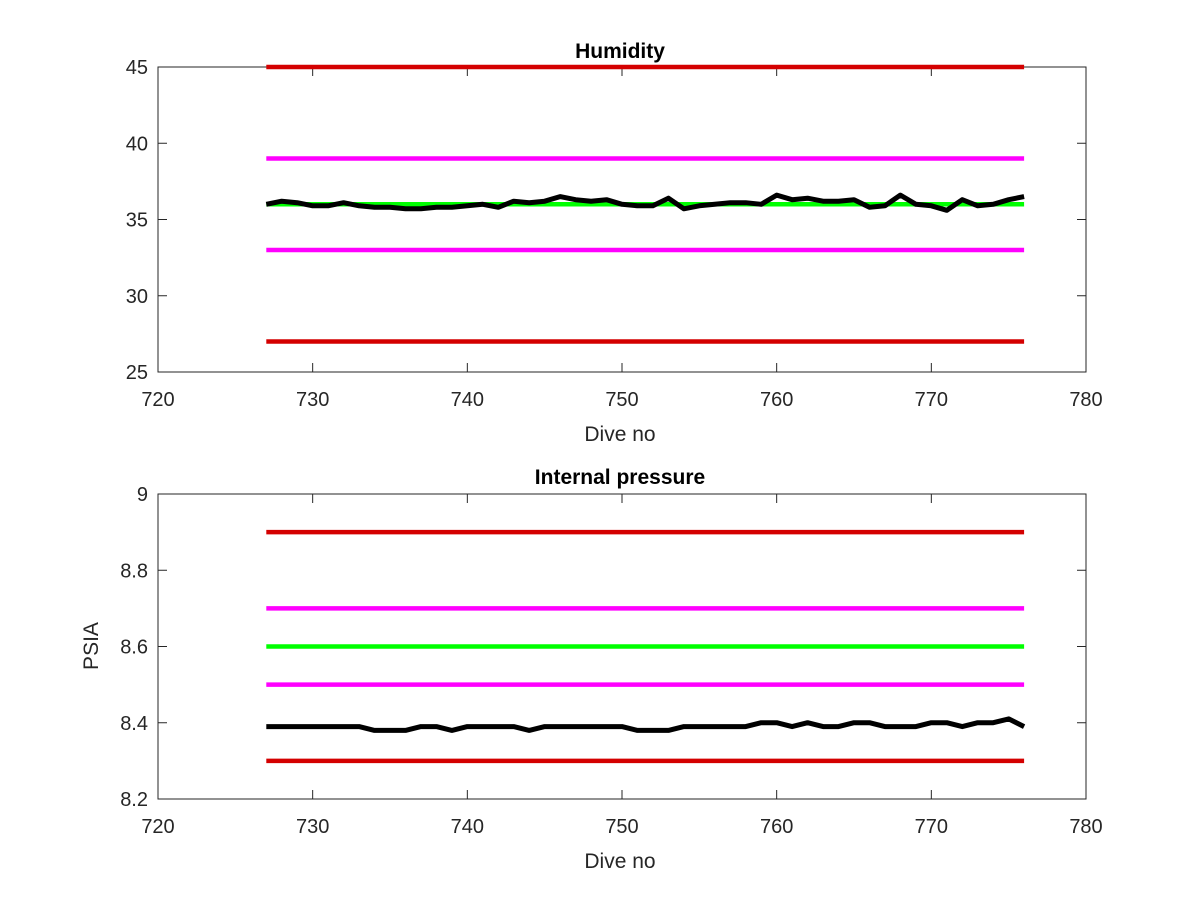  I want to click on y-tick-label: 35, so click(137, 221).